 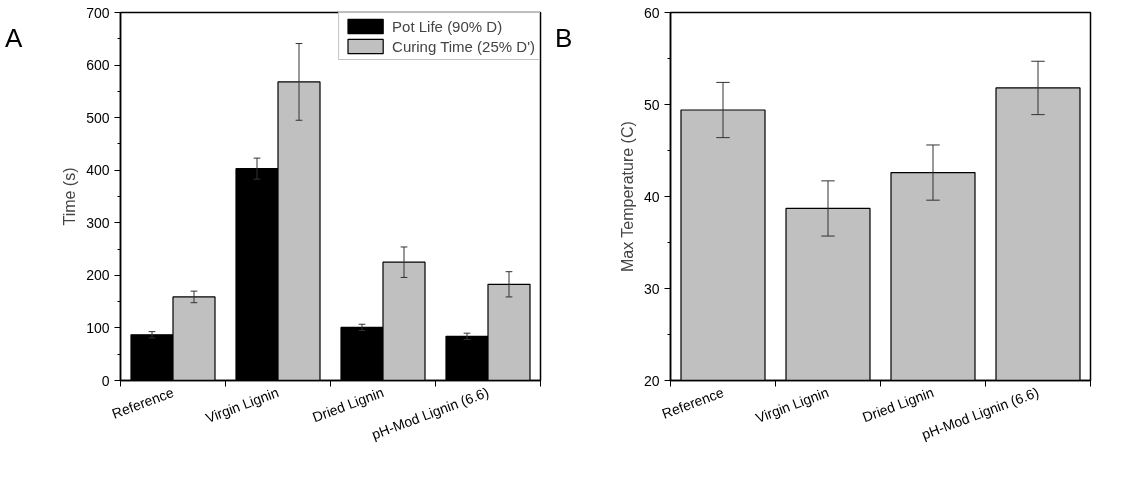 What do you see at coordinates (105, 380) in the screenshot?
I see `y-tick-label: 0` at bounding box center [105, 380].